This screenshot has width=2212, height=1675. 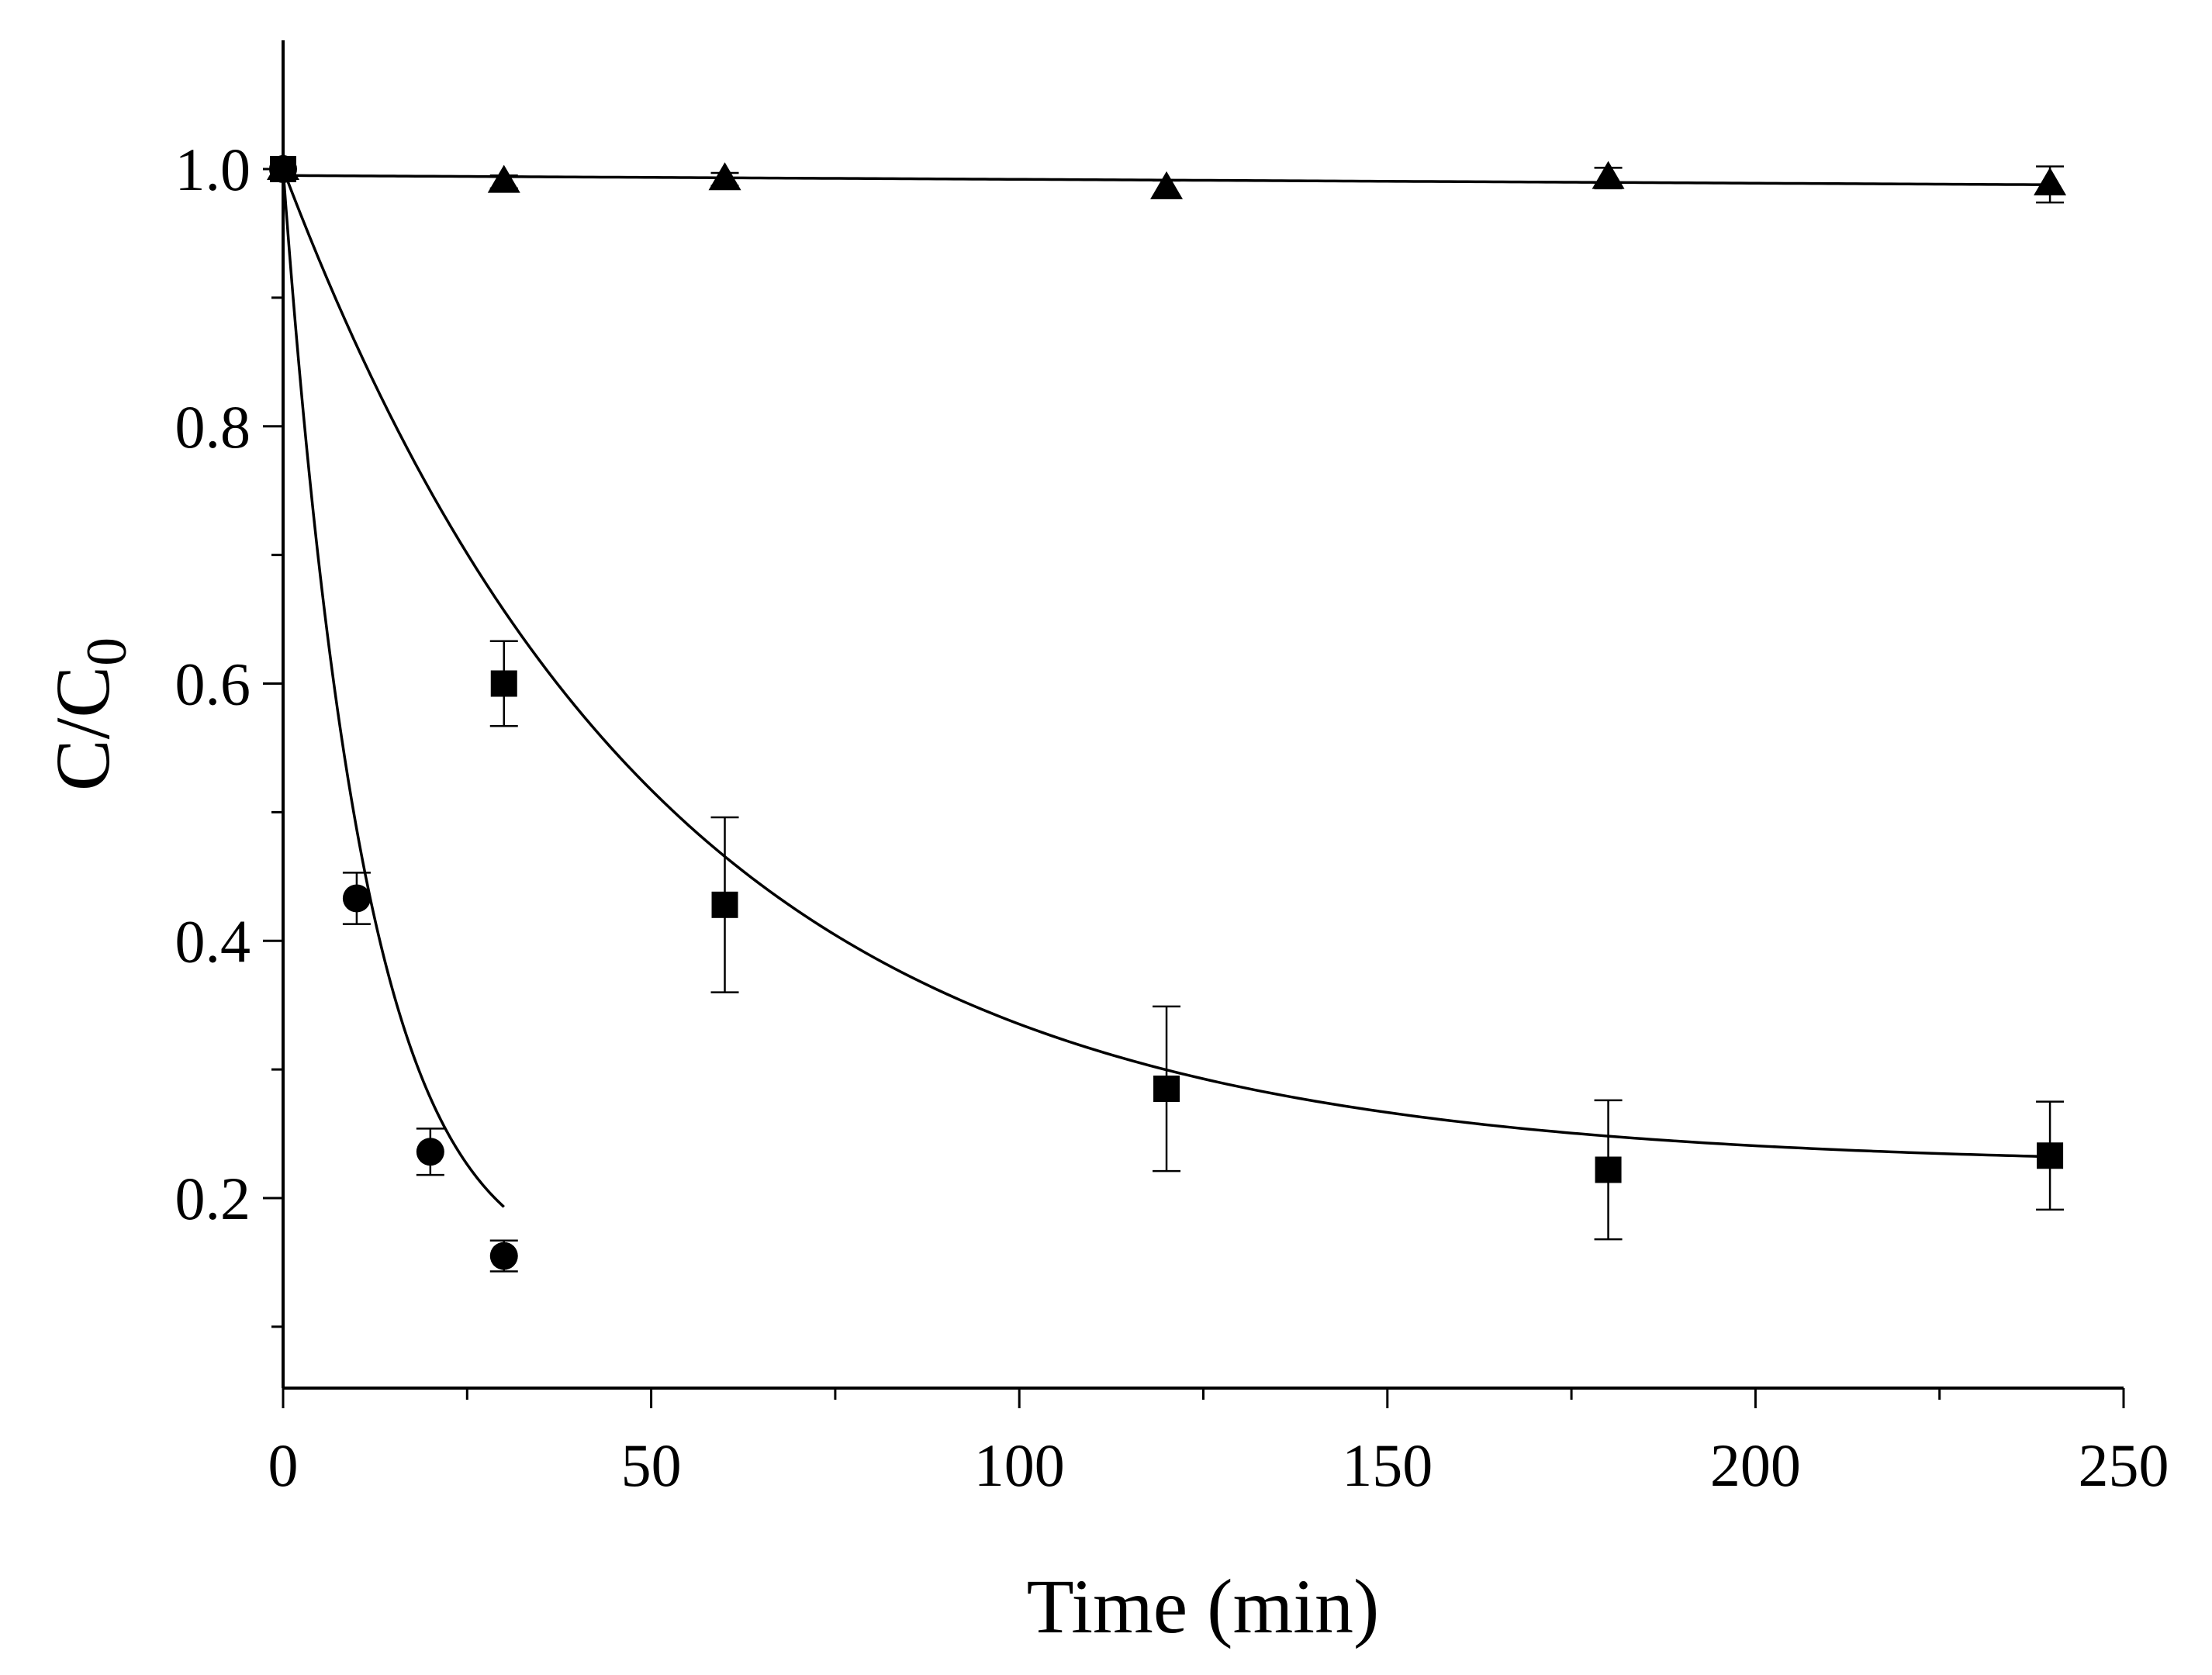 I want to click on y-axis-title-main: C/C, so click(x=83, y=728).